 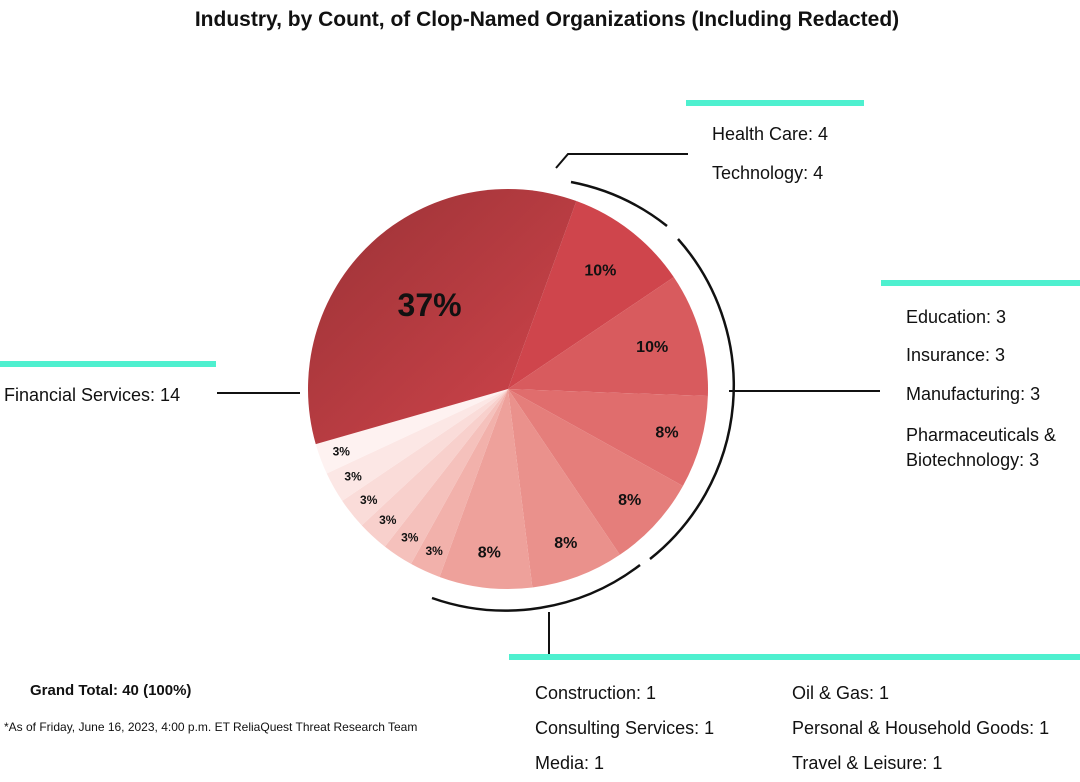 I want to click on label-consulting: Consulting Services: 1, so click(x=625, y=728).